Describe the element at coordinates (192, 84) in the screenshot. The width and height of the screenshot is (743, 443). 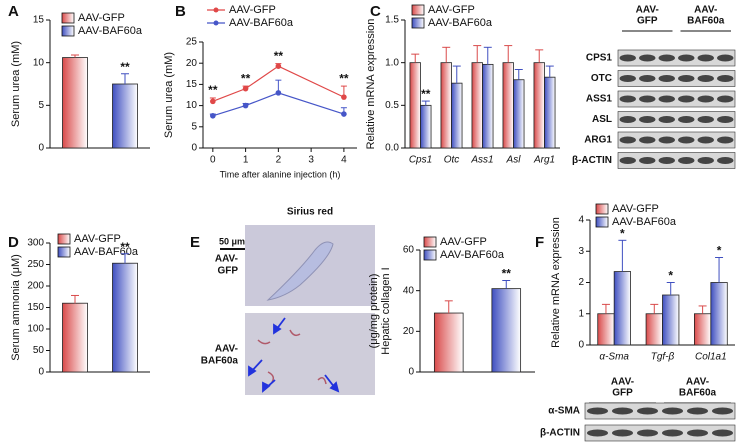
I see `y-tick-label: 15` at that location.